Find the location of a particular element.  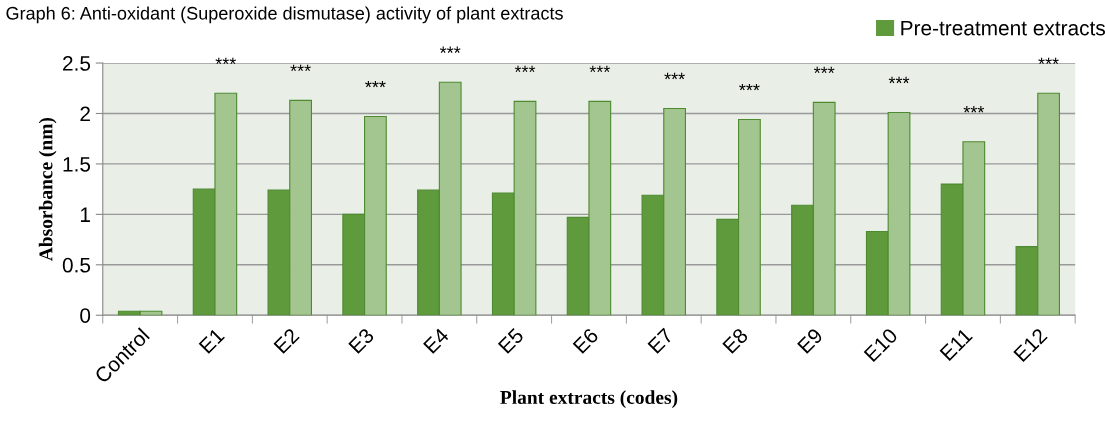

x-tick-label: E2 is located at coordinates (286, 340).